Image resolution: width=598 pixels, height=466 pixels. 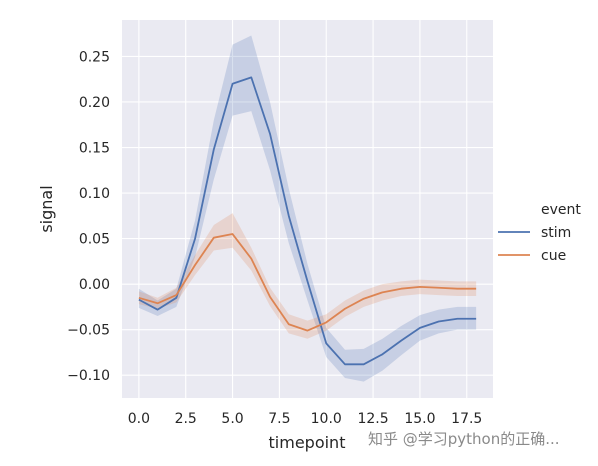 What do you see at coordinates (139, 419) in the screenshot?
I see `x-tick-label: 0.0` at bounding box center [139, 419].